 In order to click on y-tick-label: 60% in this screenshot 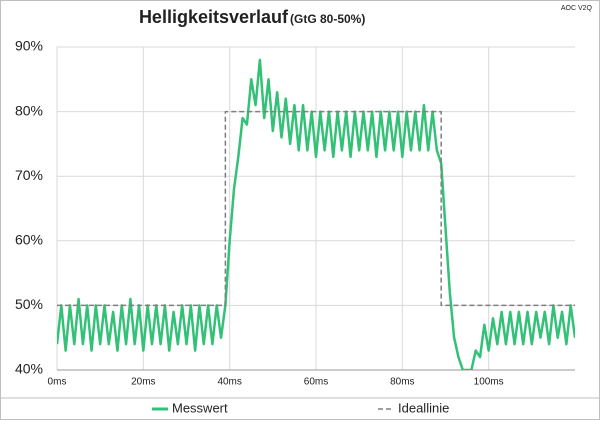, I will do `click(29, 240)`.